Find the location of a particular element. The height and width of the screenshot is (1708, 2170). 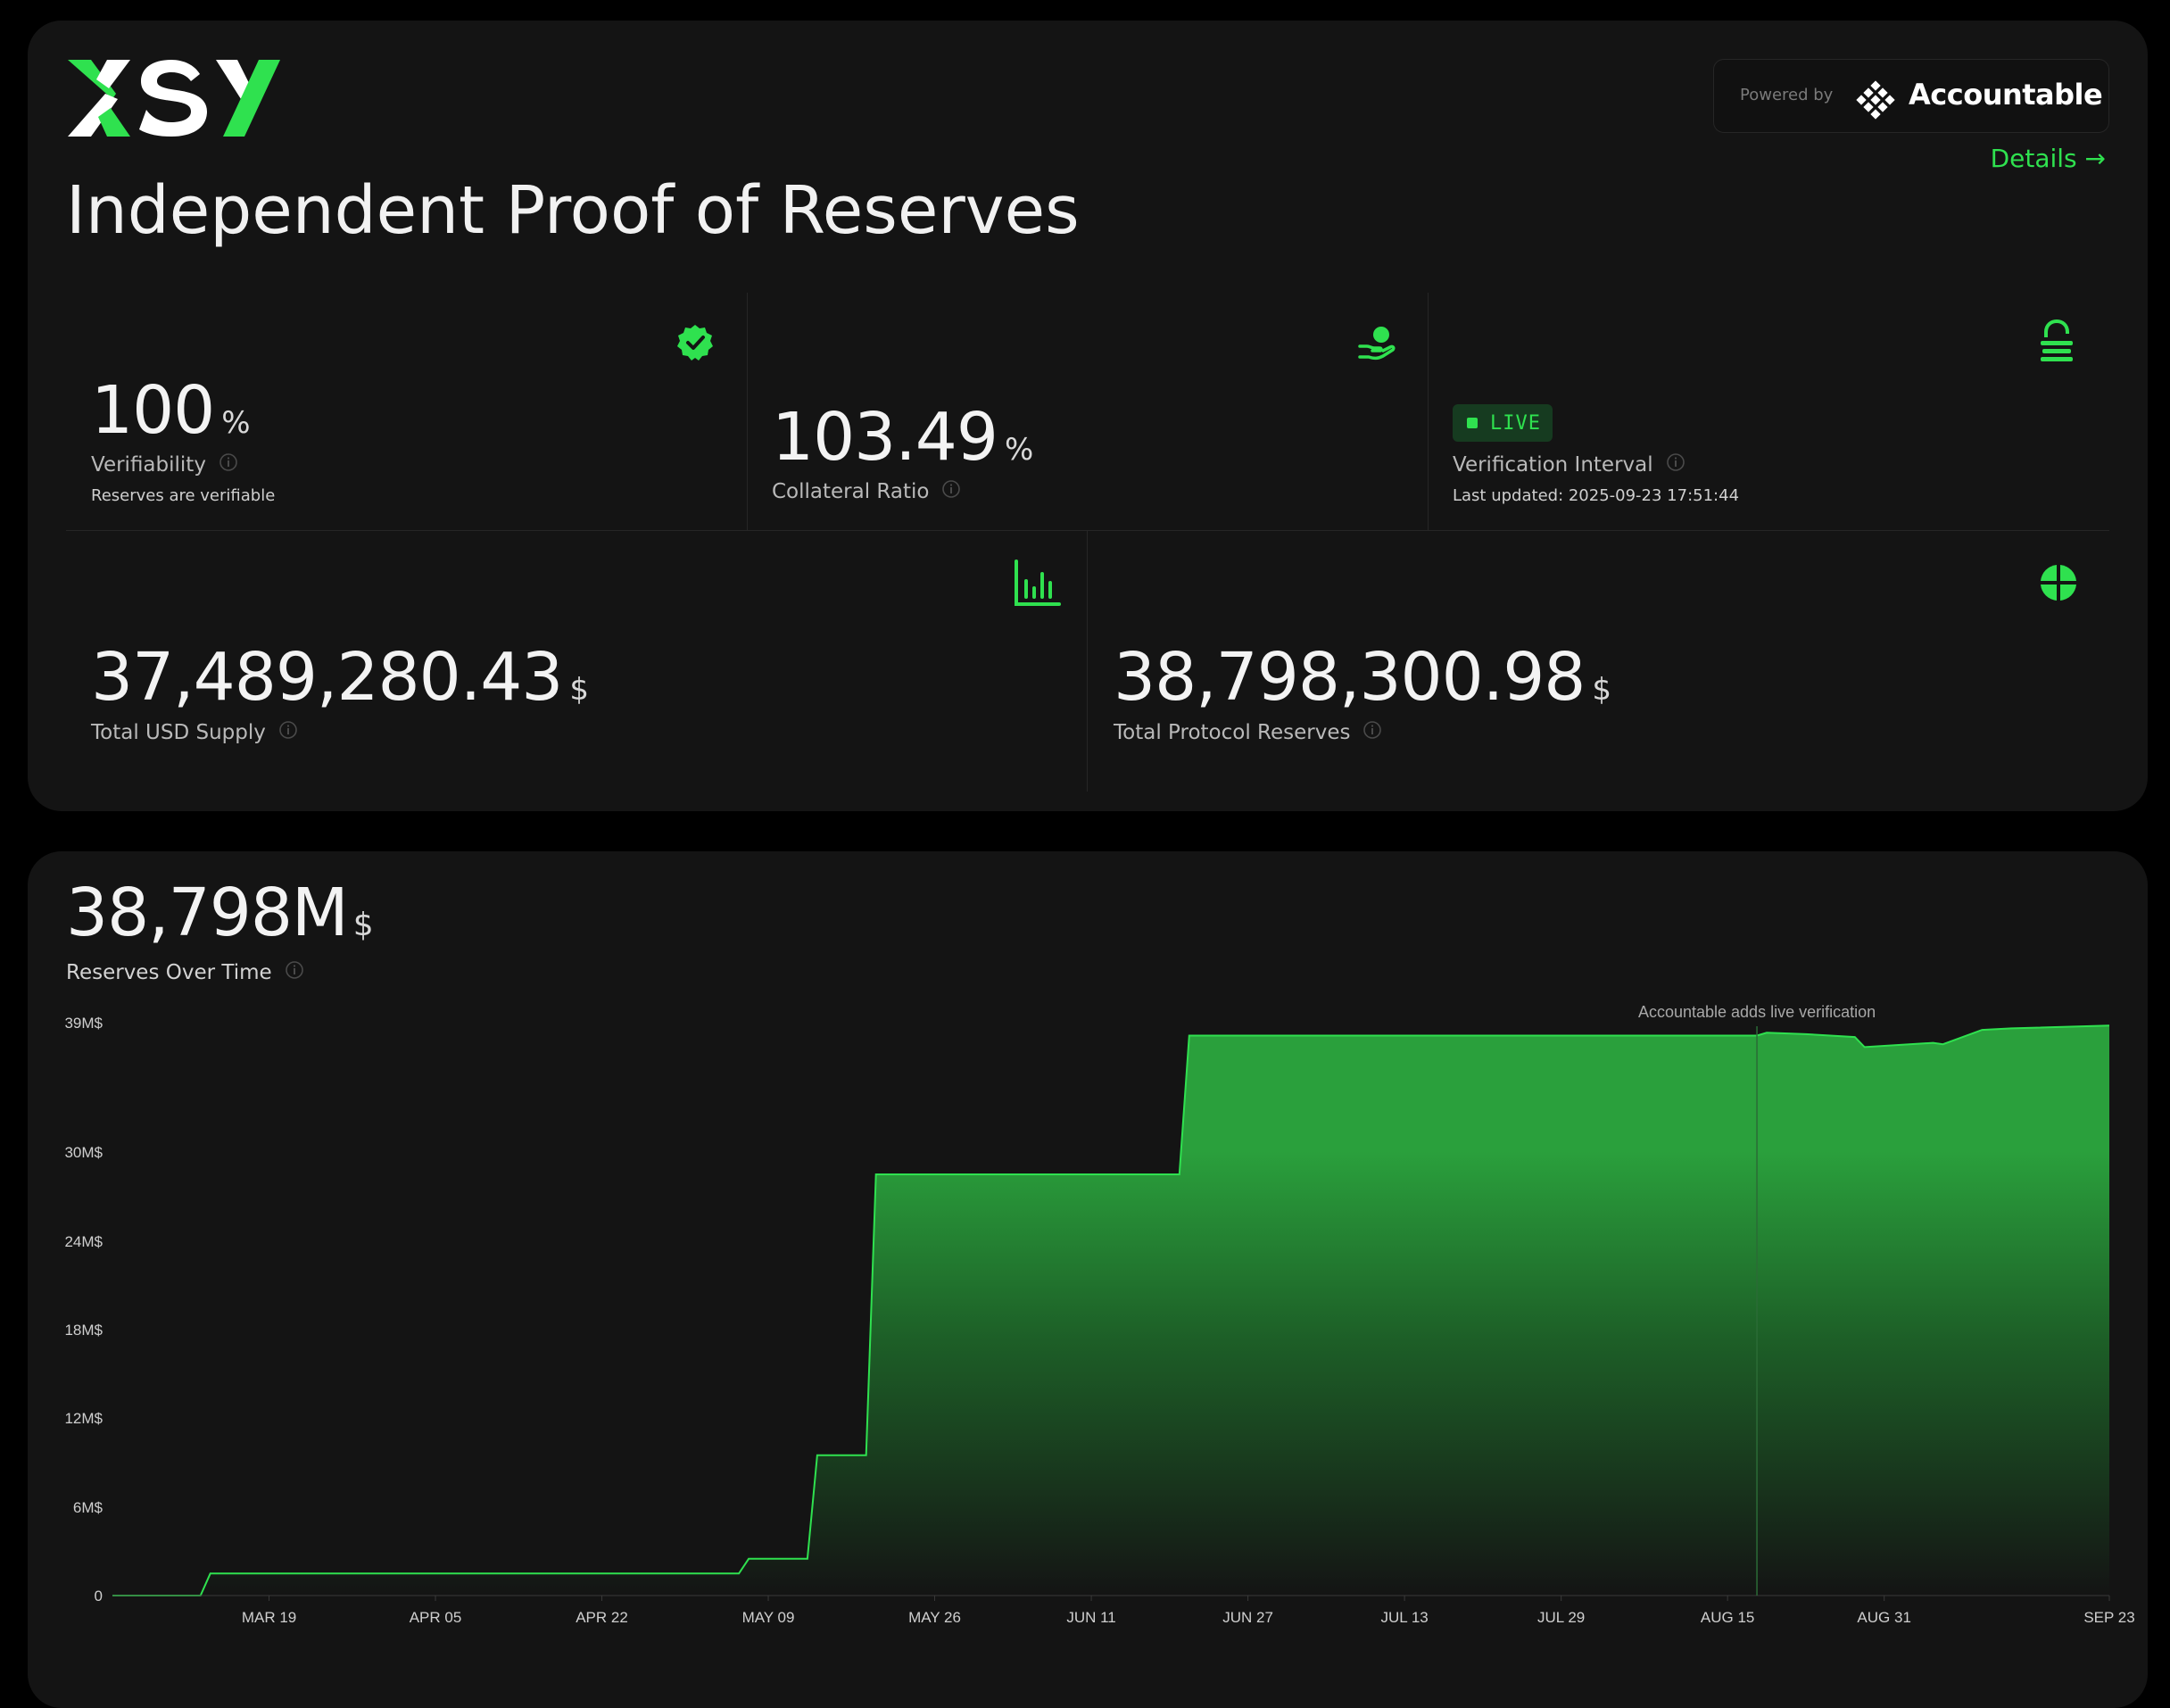

page-title: Independent Proof of Reserves is located at coordinates (573, 210).